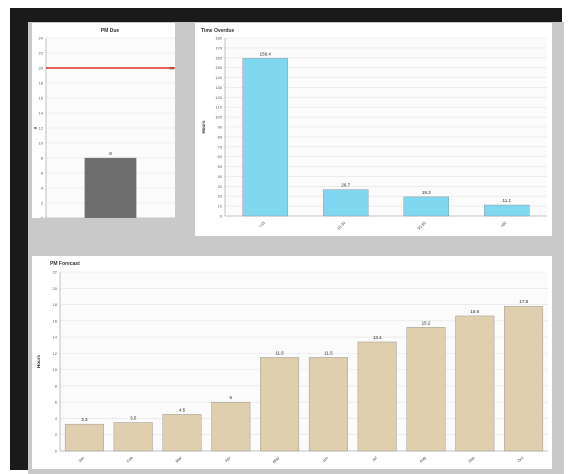 Image resolution: width=572 pixels, height=474 pixels. What do you see at coordinates (35, 127) in the screenshot?
I see `y-axis-label: #` at bounding box center [35, 127].